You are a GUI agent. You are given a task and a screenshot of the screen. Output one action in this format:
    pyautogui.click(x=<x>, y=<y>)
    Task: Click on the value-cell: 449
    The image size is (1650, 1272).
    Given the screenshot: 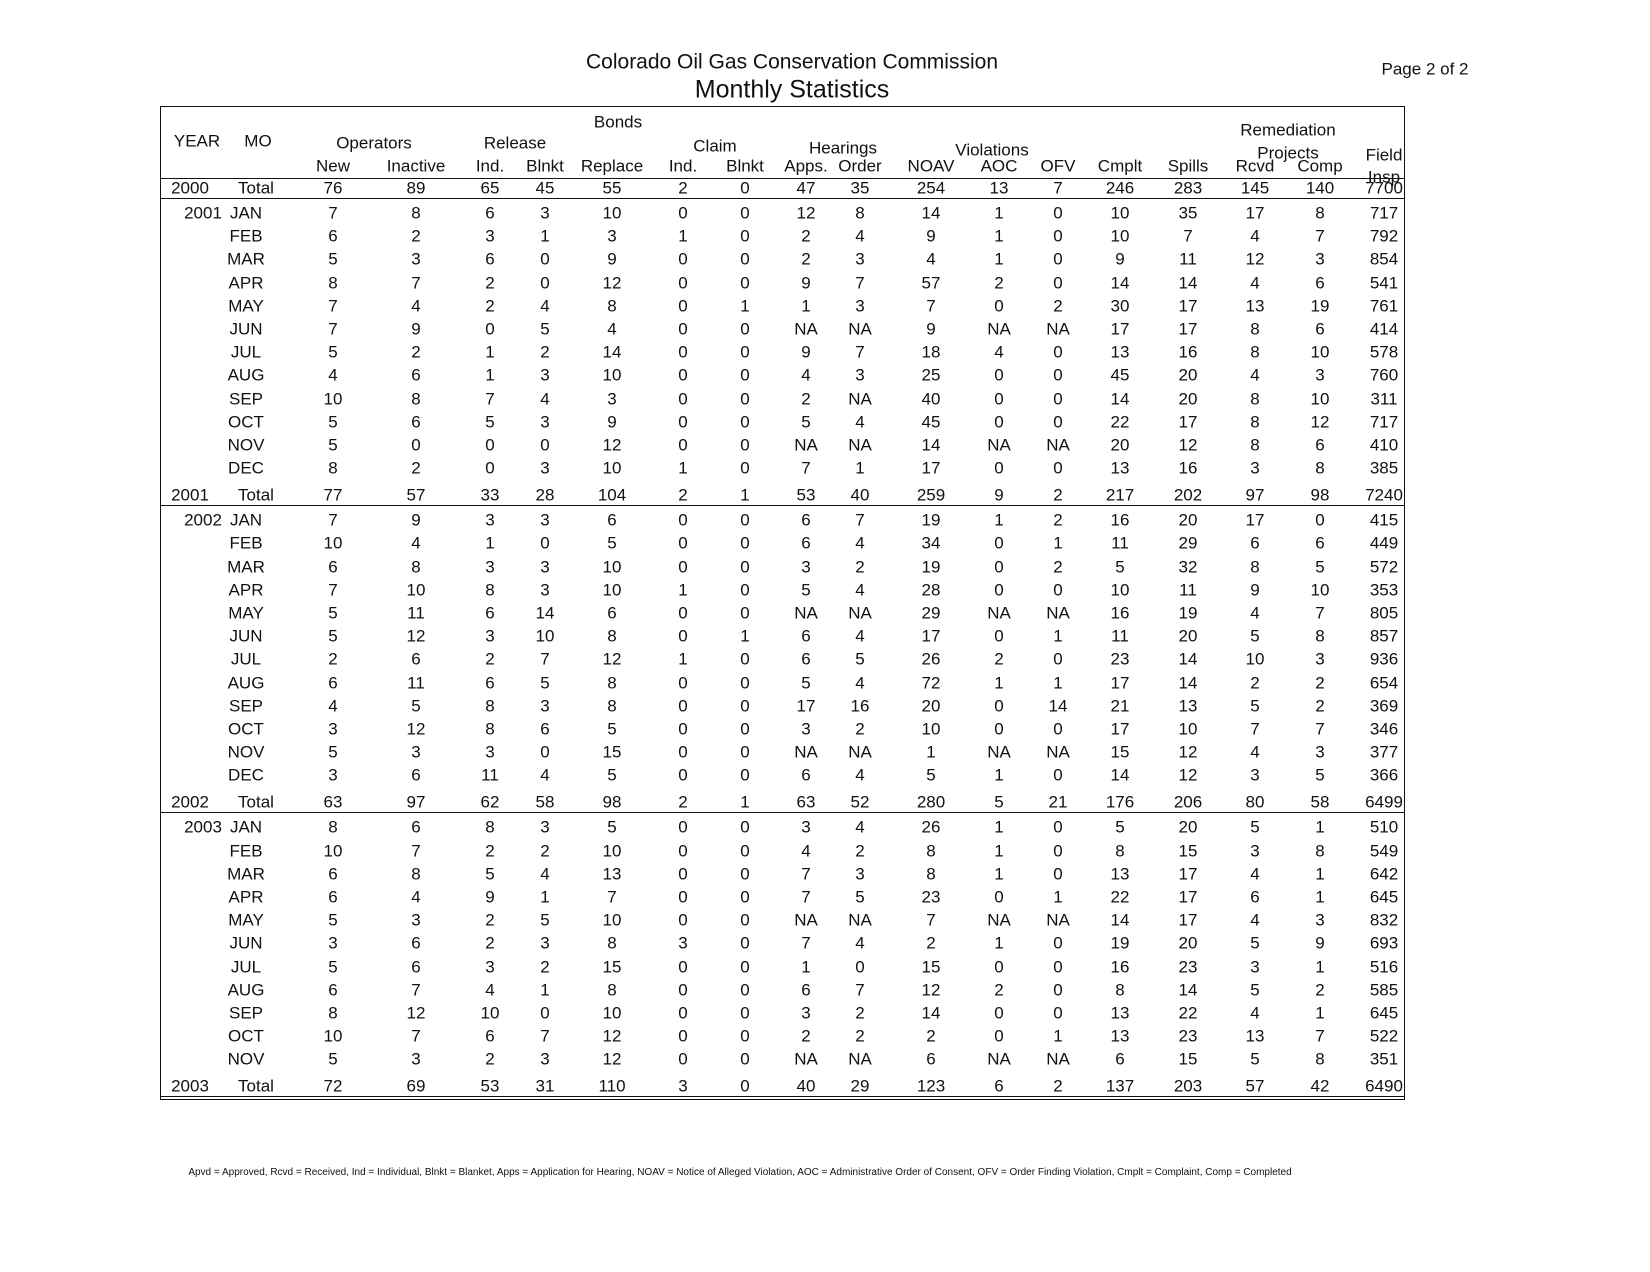 What is the action you would take?
    pyautogui.click(x=1384, y=543)
    